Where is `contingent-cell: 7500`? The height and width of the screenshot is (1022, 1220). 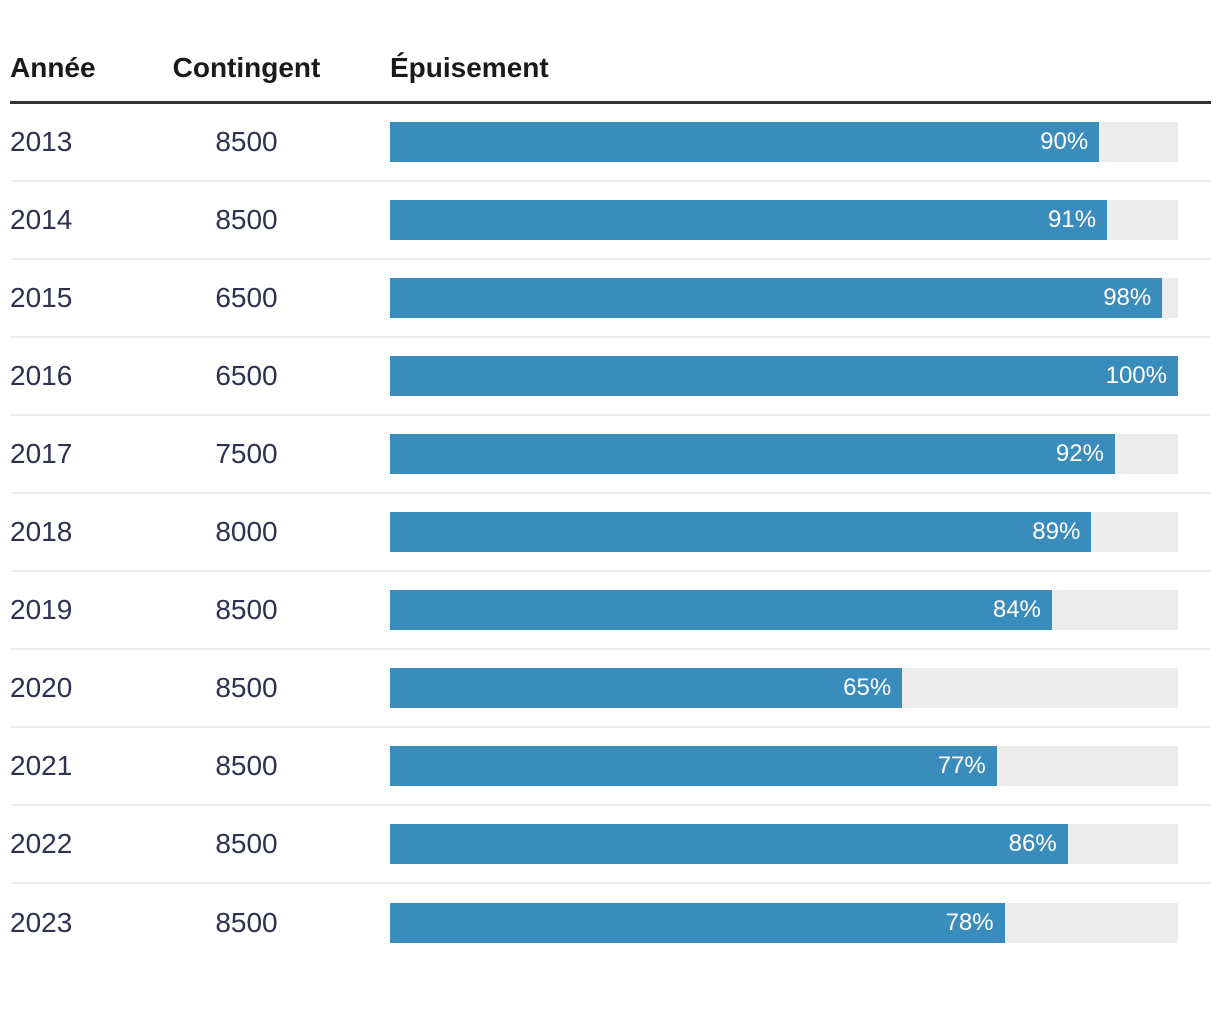
contingent-cell: 7500 is located at coordinates (246, 453).